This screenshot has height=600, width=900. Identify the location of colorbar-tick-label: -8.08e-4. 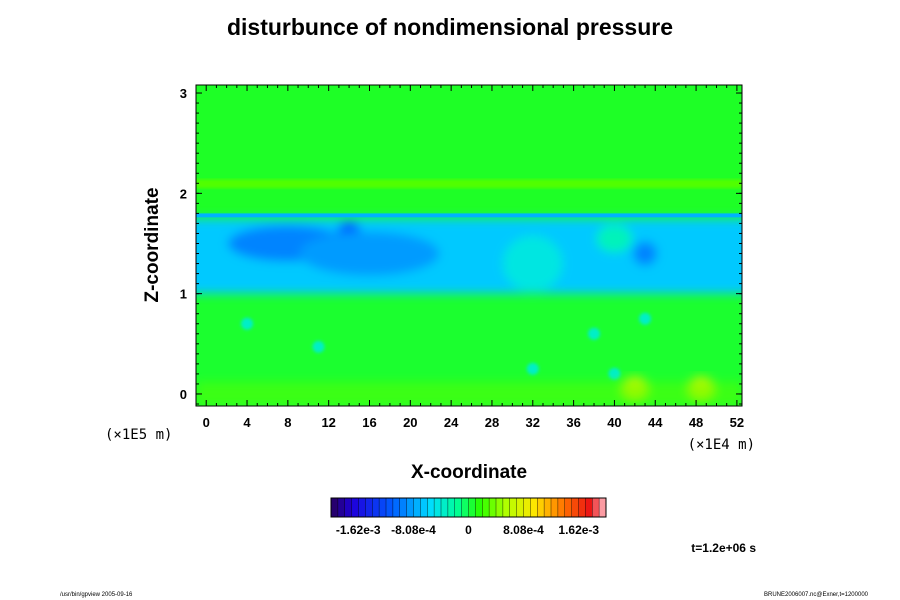
(413, 530).